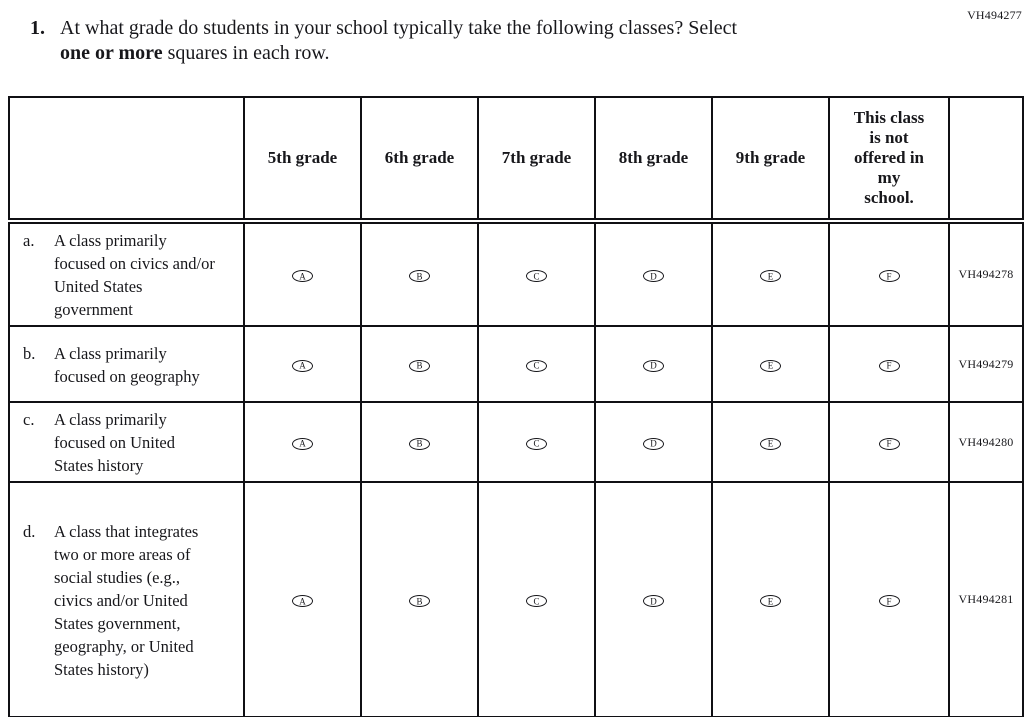  Describe the element at coordinates (986, 273) in the screenshot. I see `row-code: VH494278` at that location.